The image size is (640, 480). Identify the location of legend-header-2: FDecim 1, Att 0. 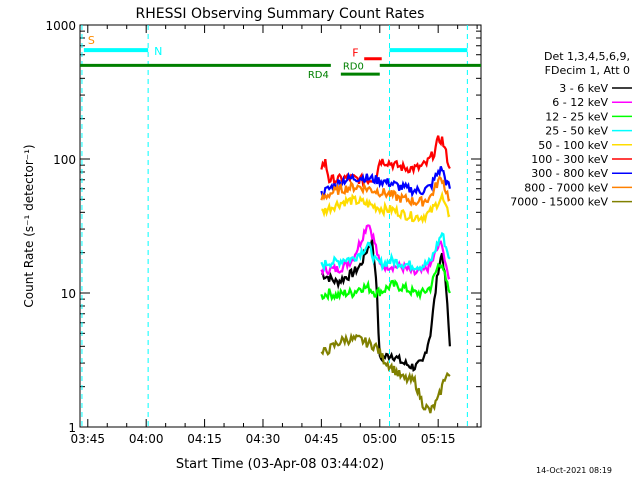
(587, 70).